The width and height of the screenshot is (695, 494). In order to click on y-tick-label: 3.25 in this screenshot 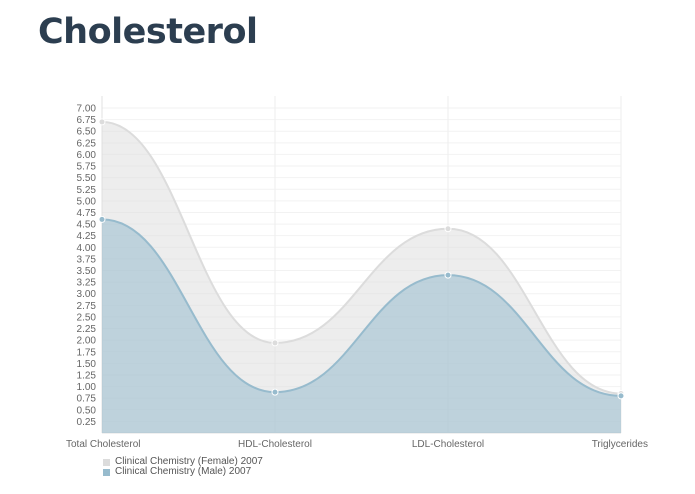, I will do `click(87, 283)`.